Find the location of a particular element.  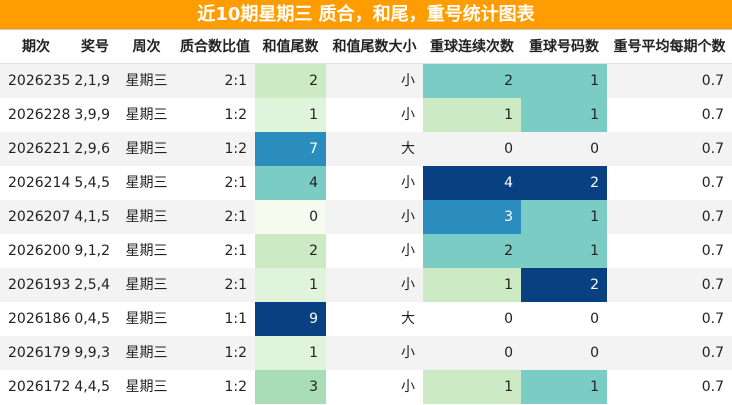

cell-sum-tail: 7 is located at coordinates (290, 149).